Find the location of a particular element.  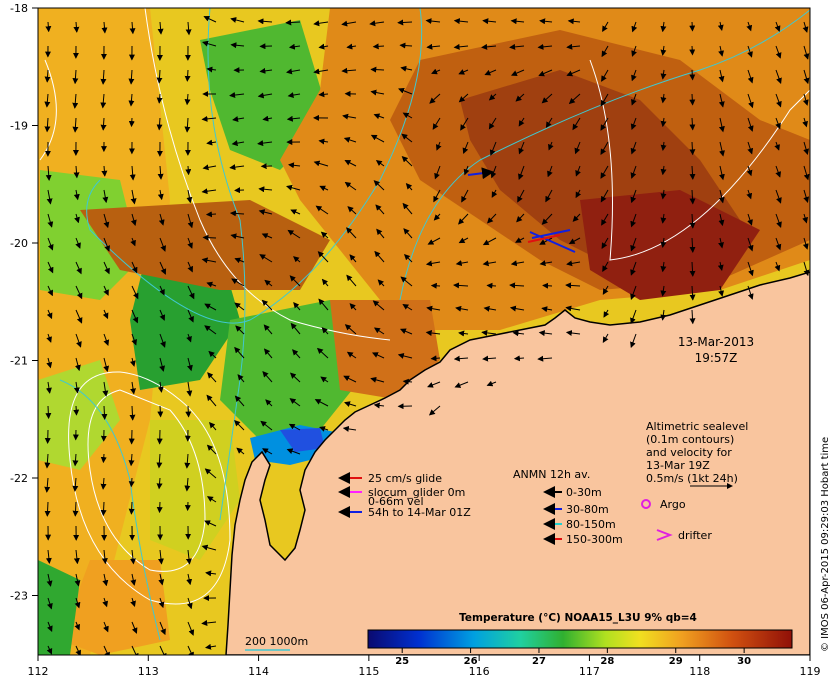

colorbar-ticks: 25 26 27 28 29 30 is located at coordinates (573, 657).